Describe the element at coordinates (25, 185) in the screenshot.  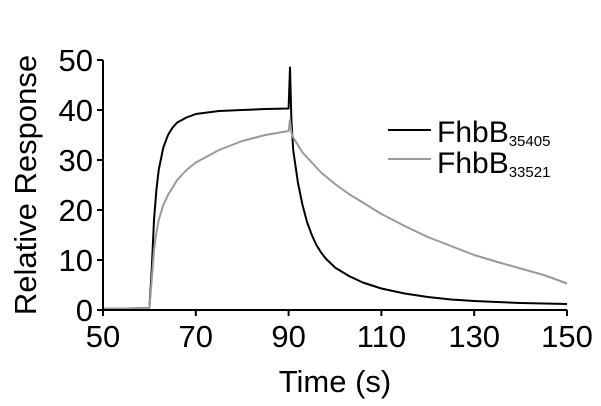
I see `y-axis-title: Relative Response` at that location.